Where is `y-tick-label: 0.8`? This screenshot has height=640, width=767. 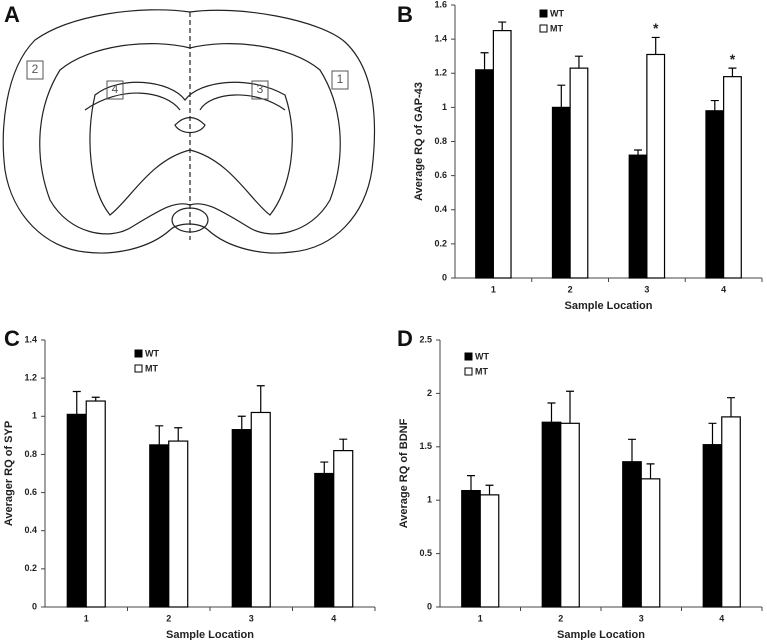 y-tick-label: 0.8 is located at coordinates (440, 141).